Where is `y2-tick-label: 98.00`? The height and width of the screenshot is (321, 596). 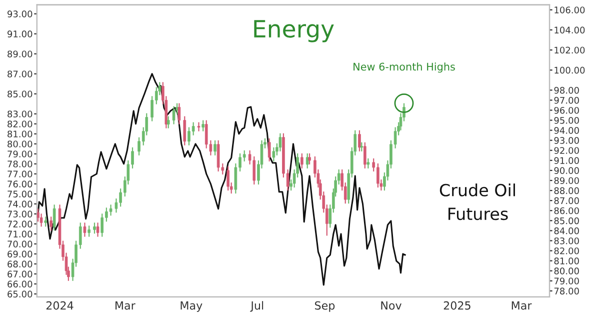 y2-tick-label: 98.00 is located at coordinates (566, 90).